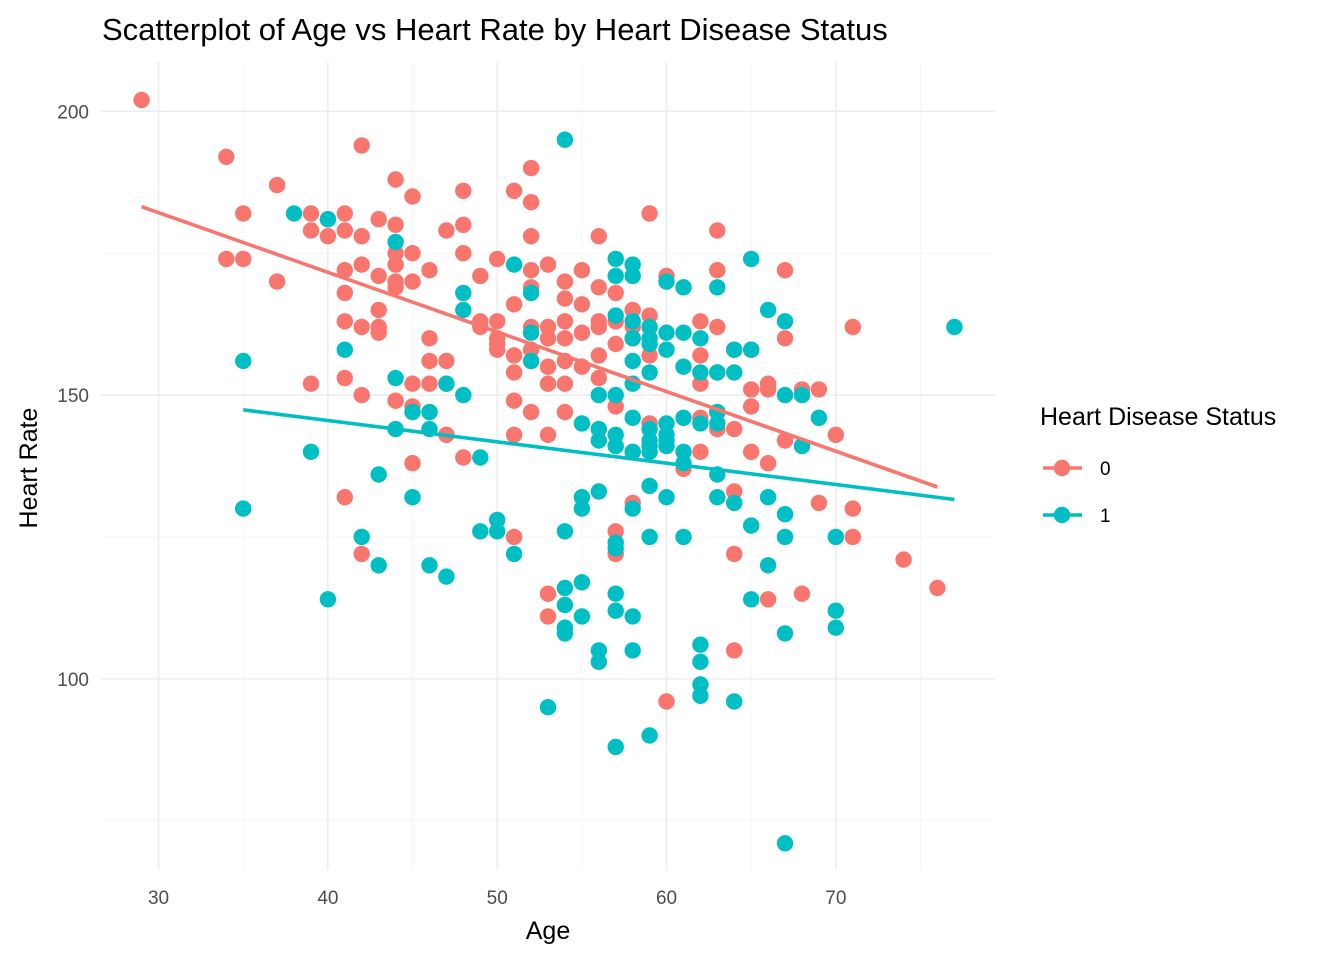  I want to click on x-tick-label: 50, so click(497, 898).